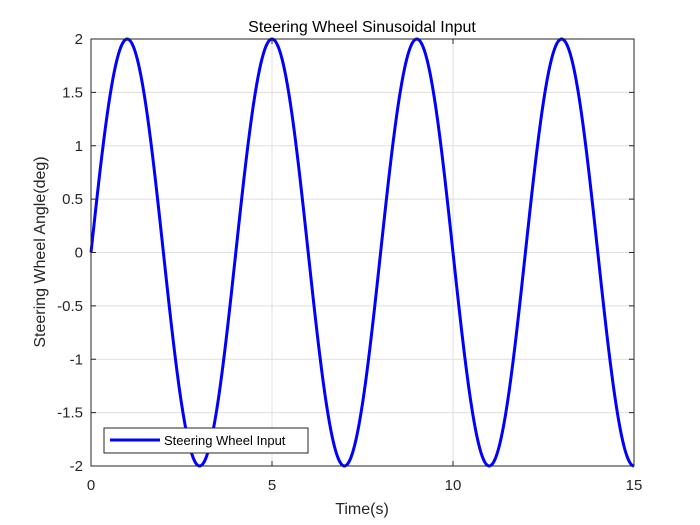  What do you see at coordinates (72, 92) in the screenshot?
I see `y-tick-label: 1.5` at bounding box center [72, 92].